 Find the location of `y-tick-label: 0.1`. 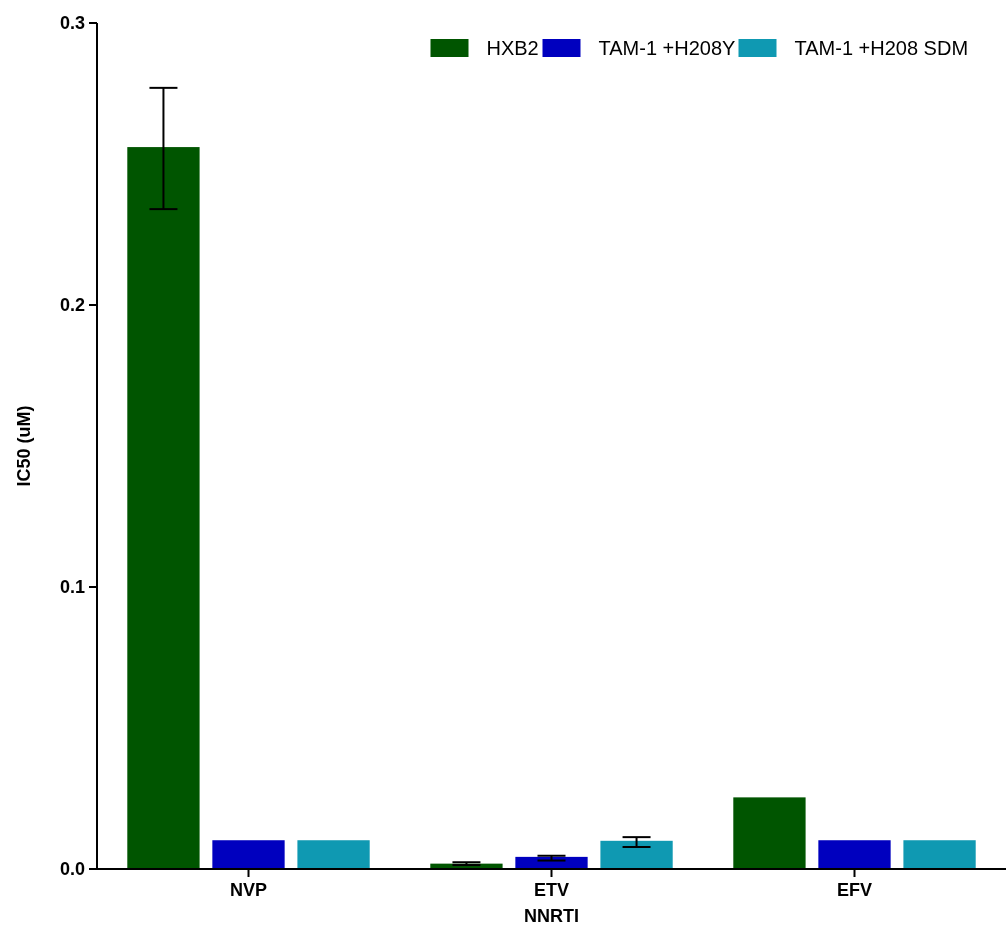

y-tick-label: 0.1 is located at coordinates (72, 587).